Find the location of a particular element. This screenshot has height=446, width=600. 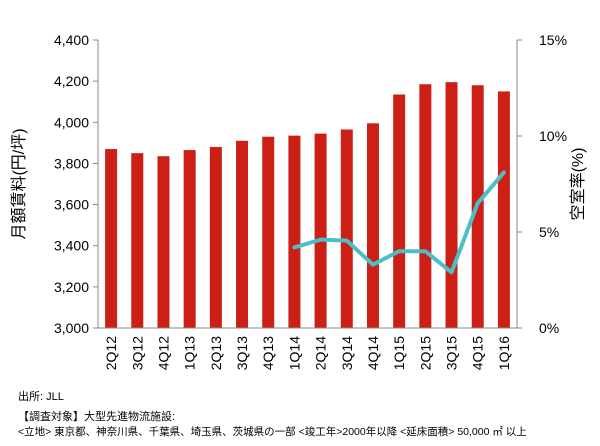

x-tick-label: 3Q12 is located at coordinates (137, 353).